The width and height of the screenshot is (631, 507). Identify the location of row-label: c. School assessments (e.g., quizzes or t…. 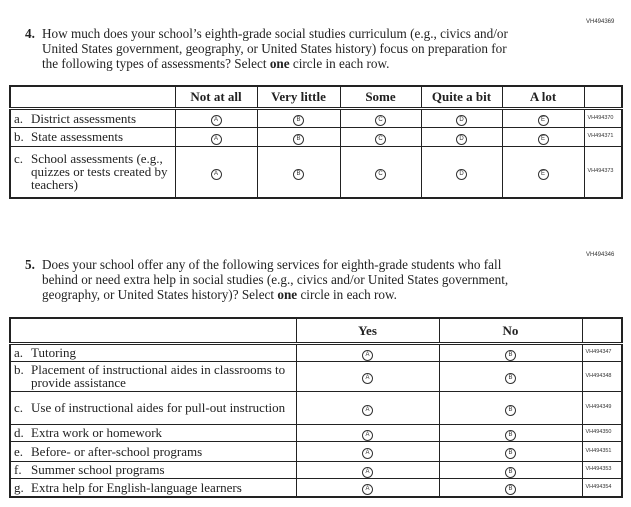
(92, 172).